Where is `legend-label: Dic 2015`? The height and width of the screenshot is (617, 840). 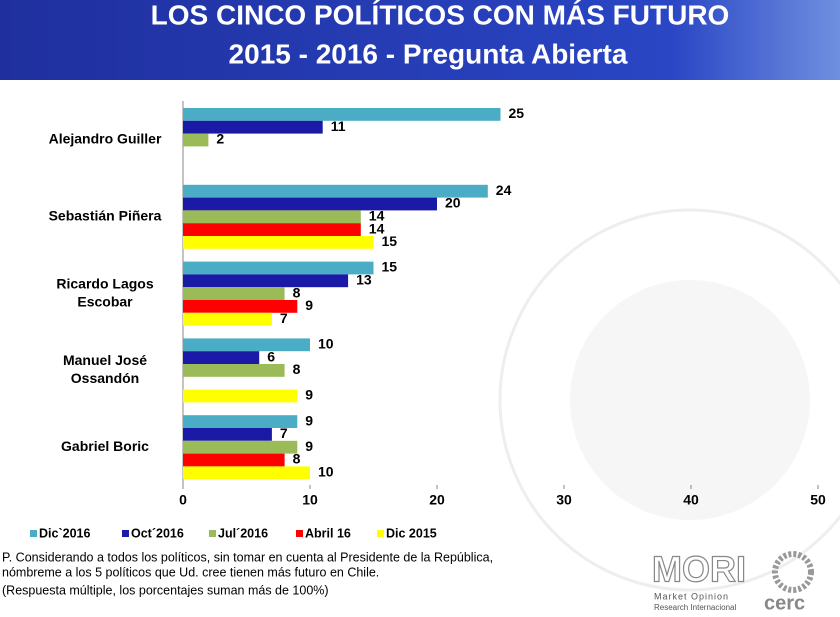 legend-label: Dic 2015 is located at coordinates (411, 533).